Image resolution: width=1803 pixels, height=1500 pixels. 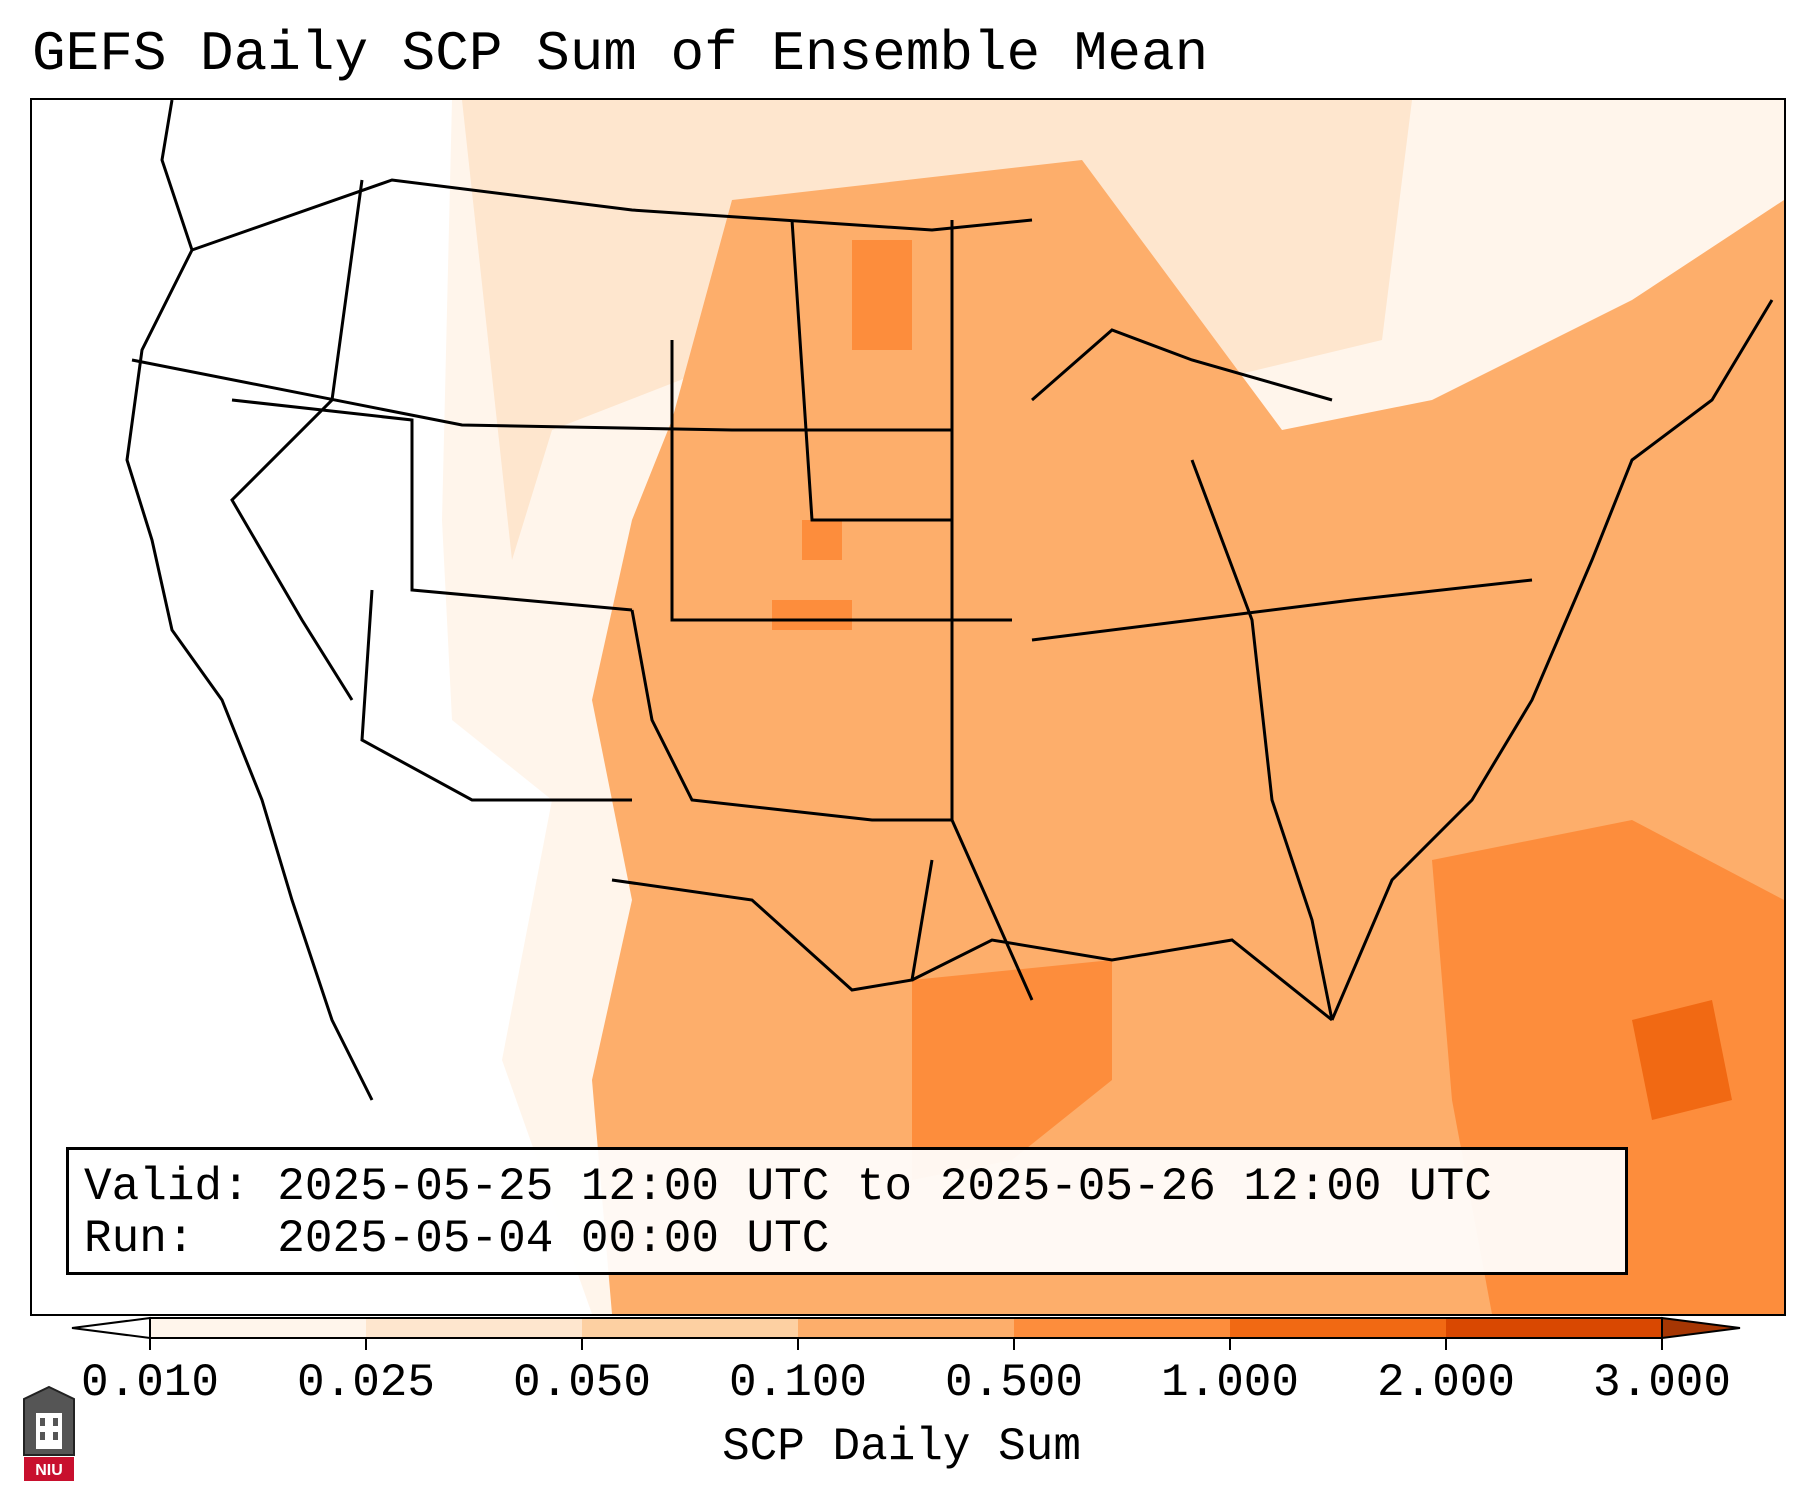 I want to click on colorbar-max-arrow, so click(x=1701, y=1328).